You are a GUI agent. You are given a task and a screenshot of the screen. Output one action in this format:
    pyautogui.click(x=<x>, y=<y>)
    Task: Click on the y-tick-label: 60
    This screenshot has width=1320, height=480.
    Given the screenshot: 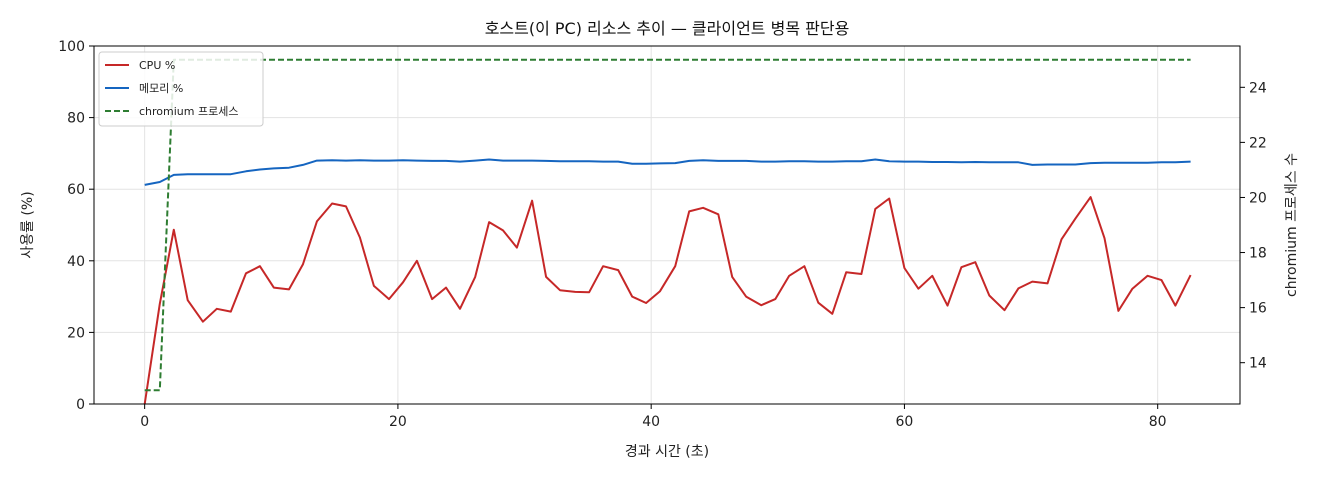 What is the action you would take?
    pyautogui.click(x=76, y=190)
    